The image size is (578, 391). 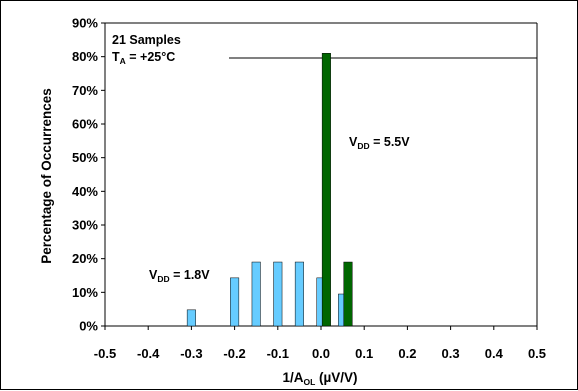 What do you see at coordinates (85, 157) in the screenshot?
I see `y-tick-label: 50%` at bounding box center [85, 157].